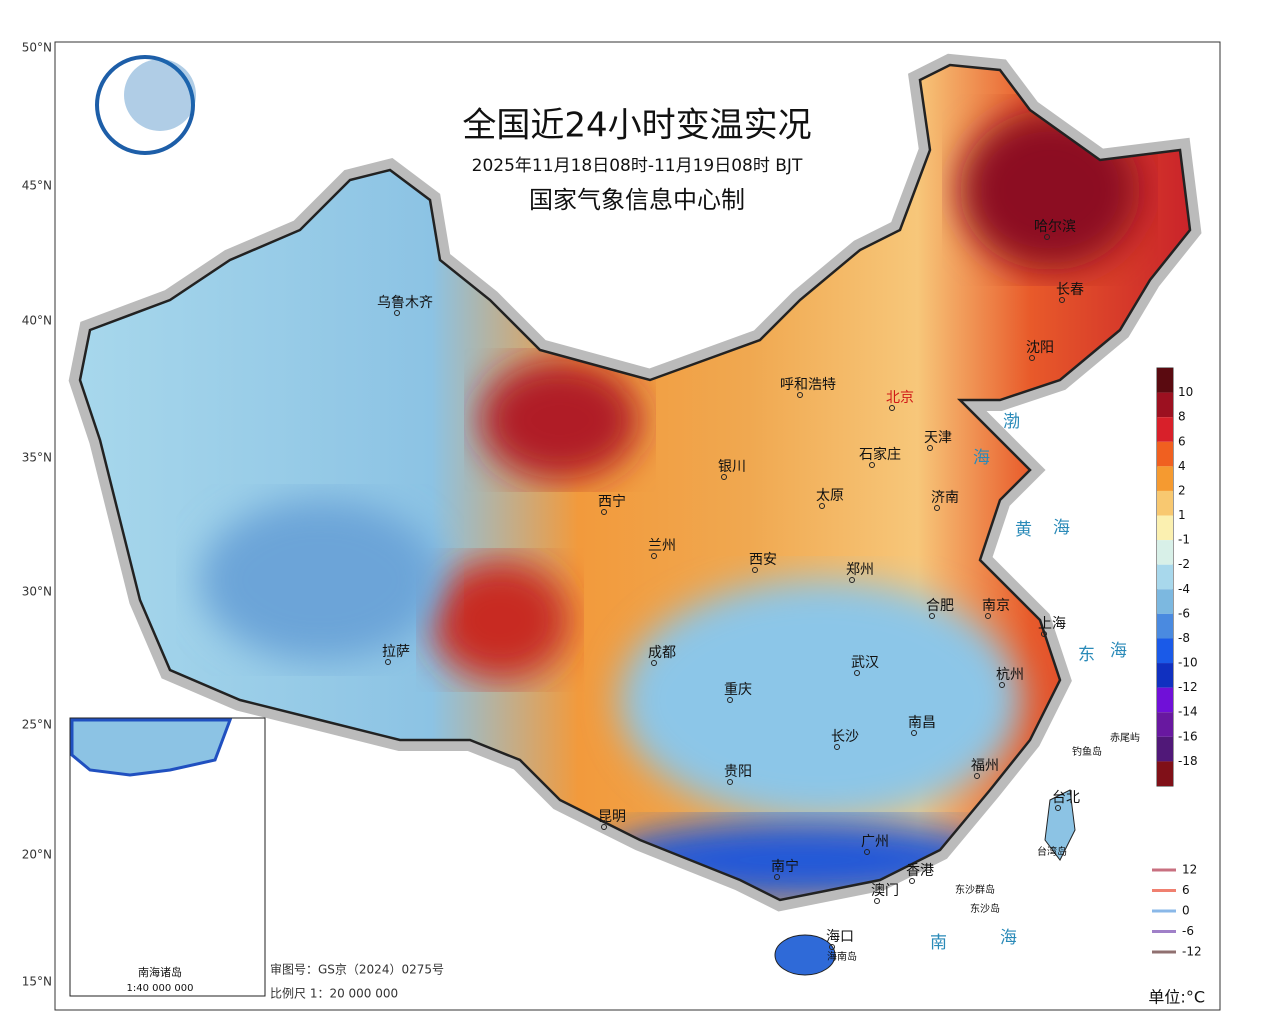 The image size is (1280, 1019). I want to click on legend-label: -14, so click(1188, 712).